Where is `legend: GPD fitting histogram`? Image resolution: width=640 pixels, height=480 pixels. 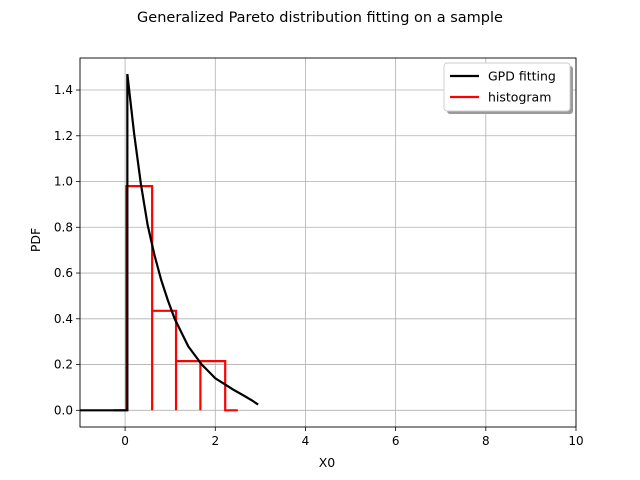
legend: GPD fitting histogram is located at coordinates (508, 88).